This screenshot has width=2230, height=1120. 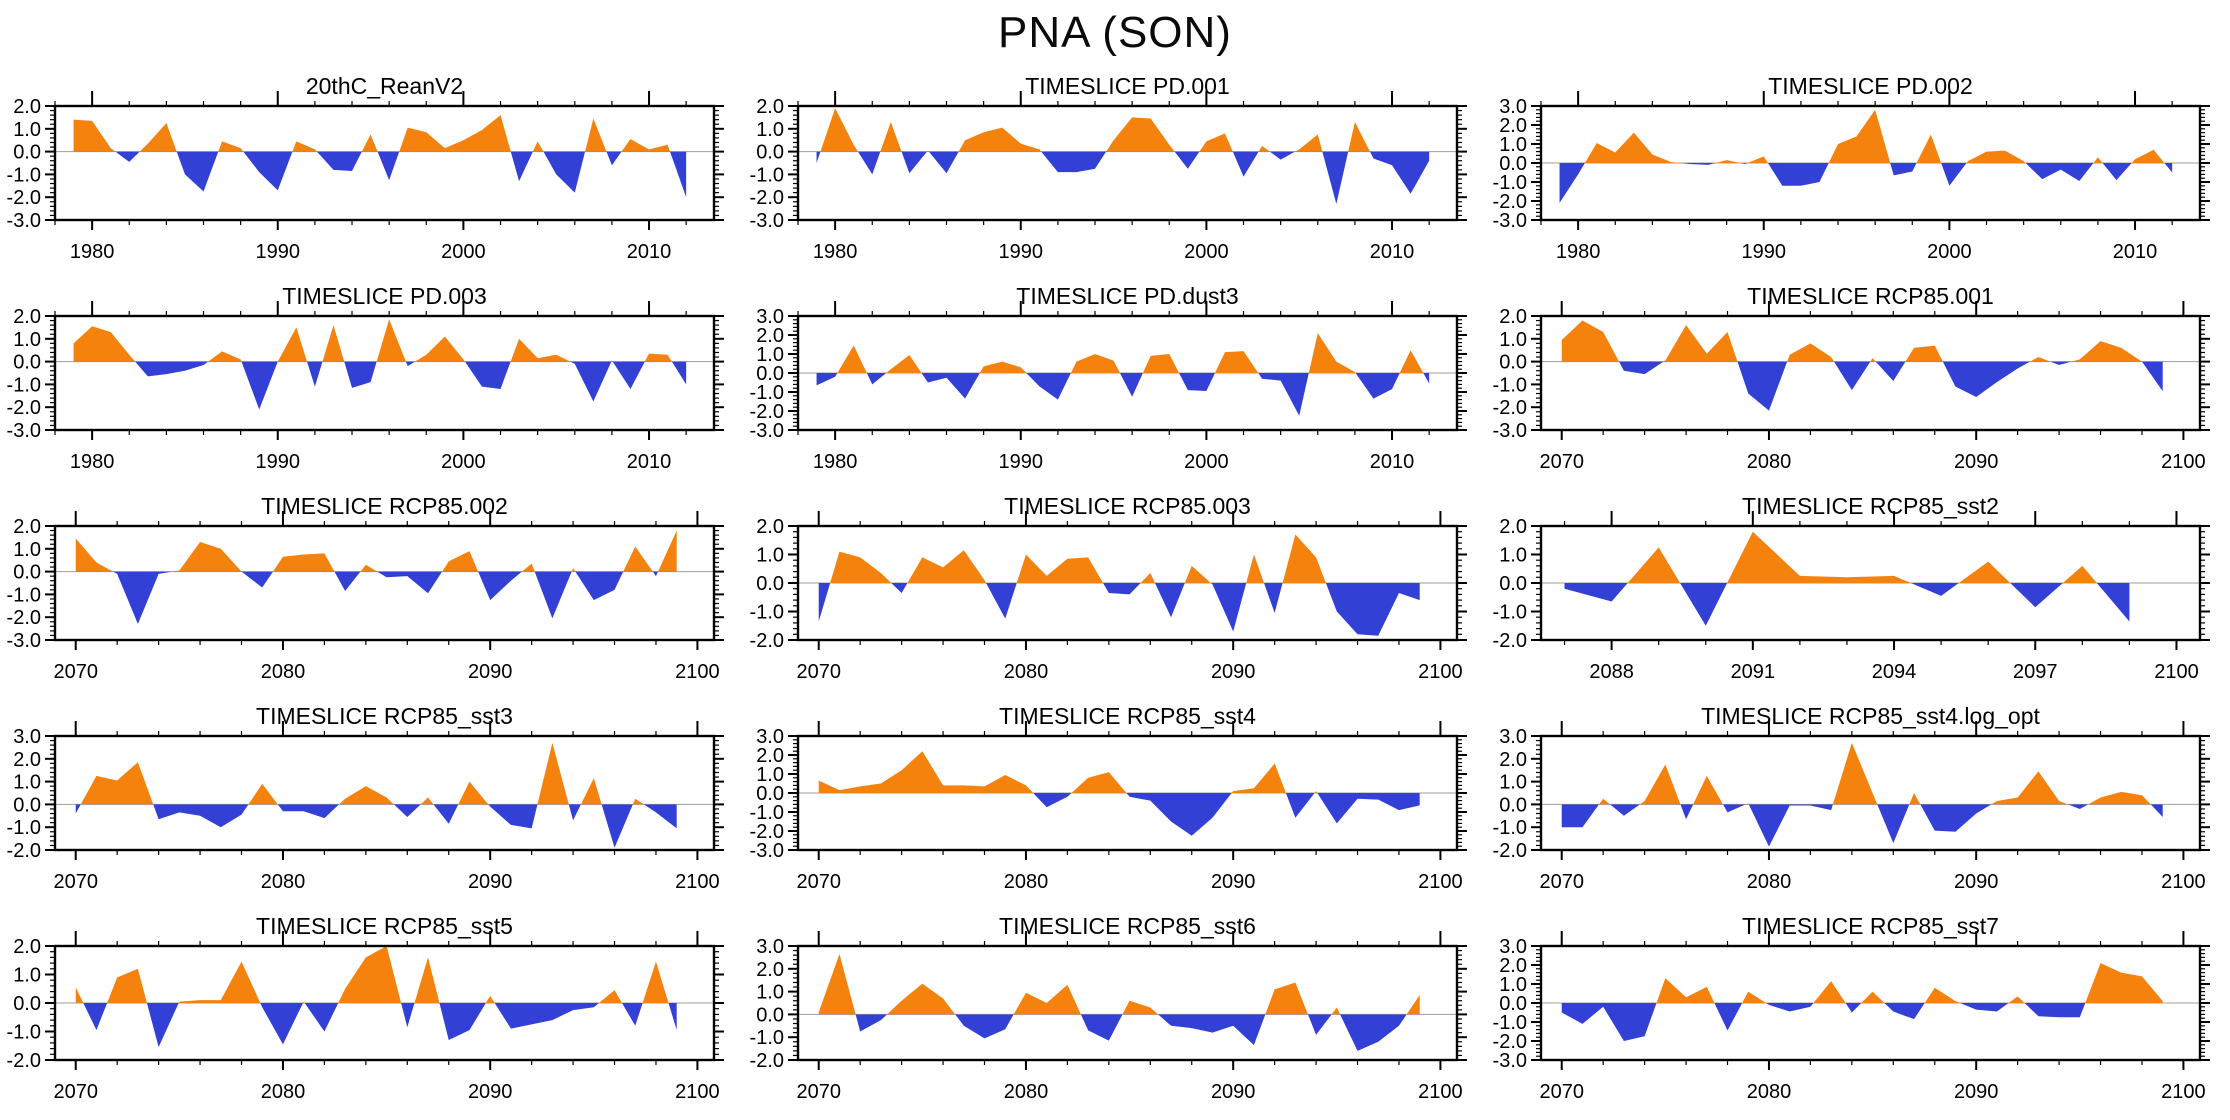 I want to click on axis-labels: 2.01.00.0-1.0-2.0-3.0 2070 2080 2090 2100, so click(x=363, y=599).